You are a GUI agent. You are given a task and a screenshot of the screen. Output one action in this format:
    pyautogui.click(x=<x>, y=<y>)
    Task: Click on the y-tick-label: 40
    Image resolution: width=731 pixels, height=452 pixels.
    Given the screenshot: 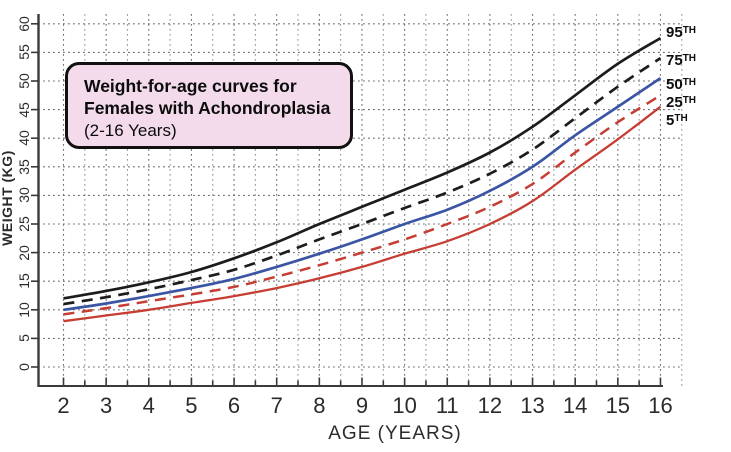 What is the action you would take?
    pyautogui.click(x=24, y=138)
    